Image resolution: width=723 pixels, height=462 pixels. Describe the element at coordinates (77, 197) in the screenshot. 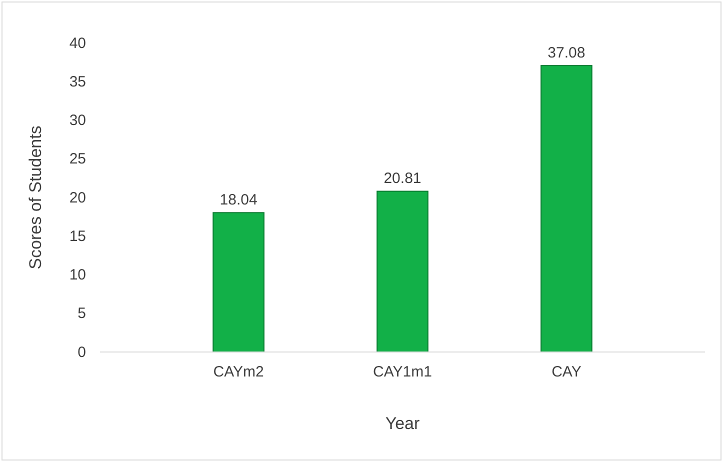

I see `y-tick-label: 20` at that location.